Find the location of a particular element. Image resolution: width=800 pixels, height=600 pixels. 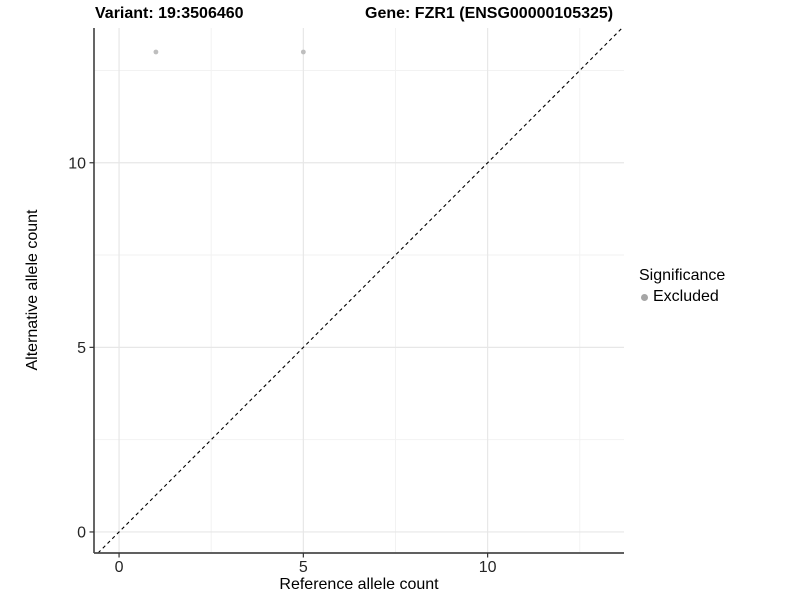

legend-item-excluded: Excluded is located at coordinates (683, 297).